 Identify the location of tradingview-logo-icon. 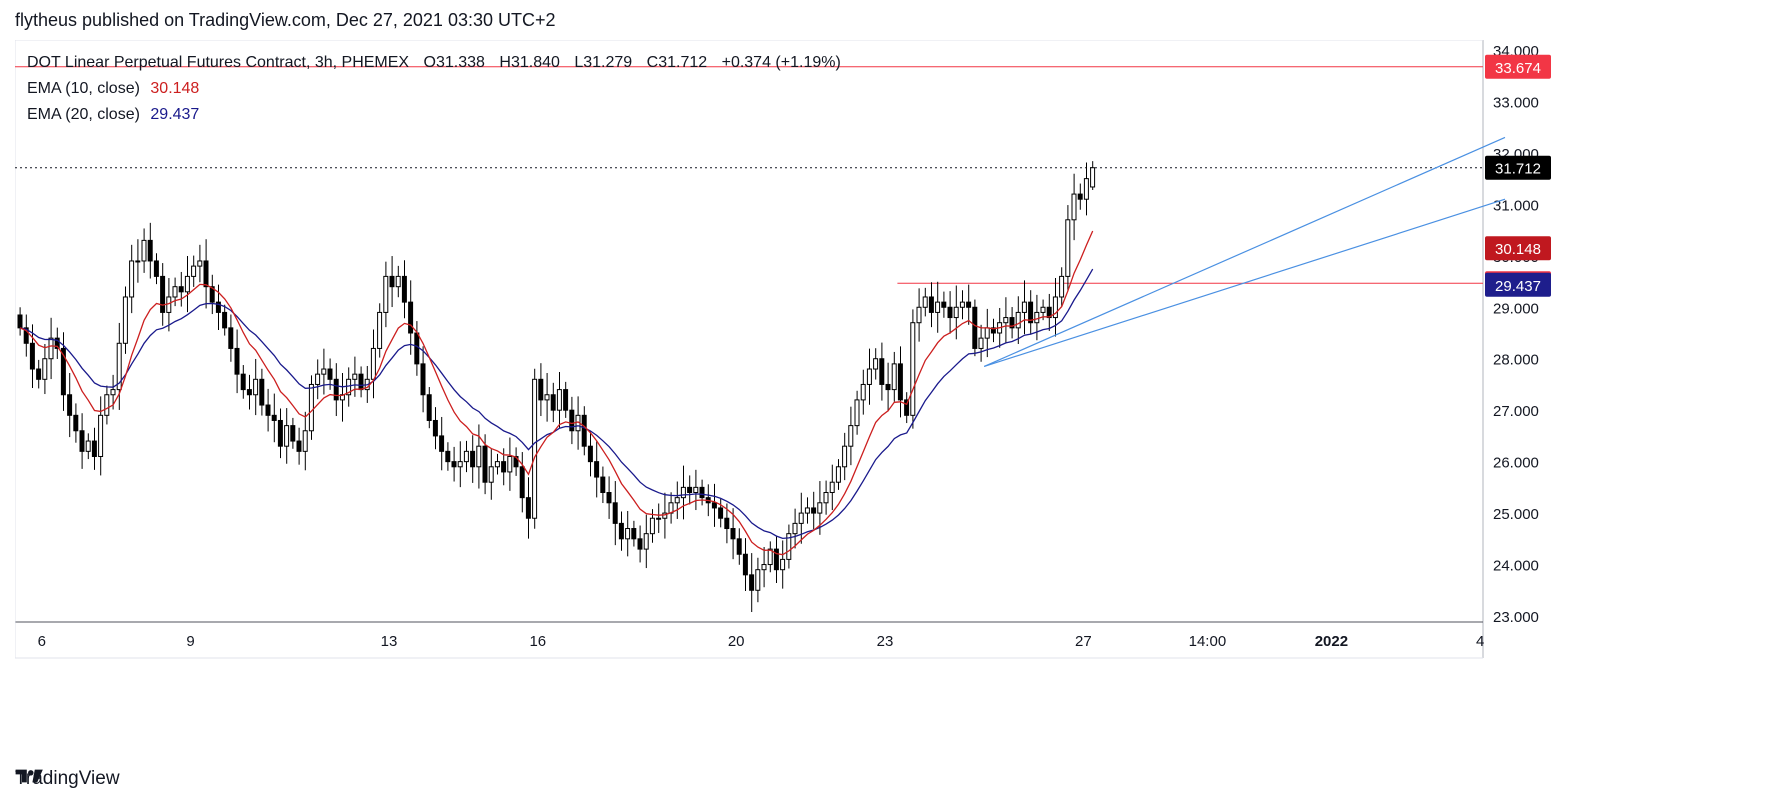
(29, 776).